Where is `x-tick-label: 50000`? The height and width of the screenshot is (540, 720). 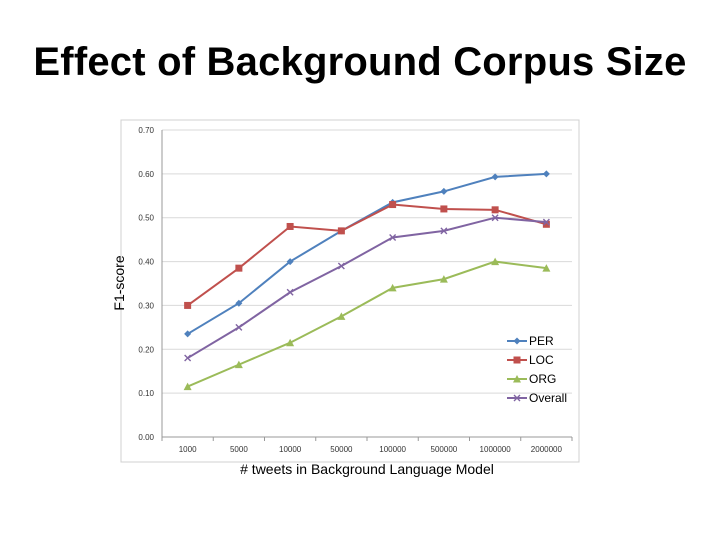
x-tick-label: 50000 is located at coordinates (341, 449).